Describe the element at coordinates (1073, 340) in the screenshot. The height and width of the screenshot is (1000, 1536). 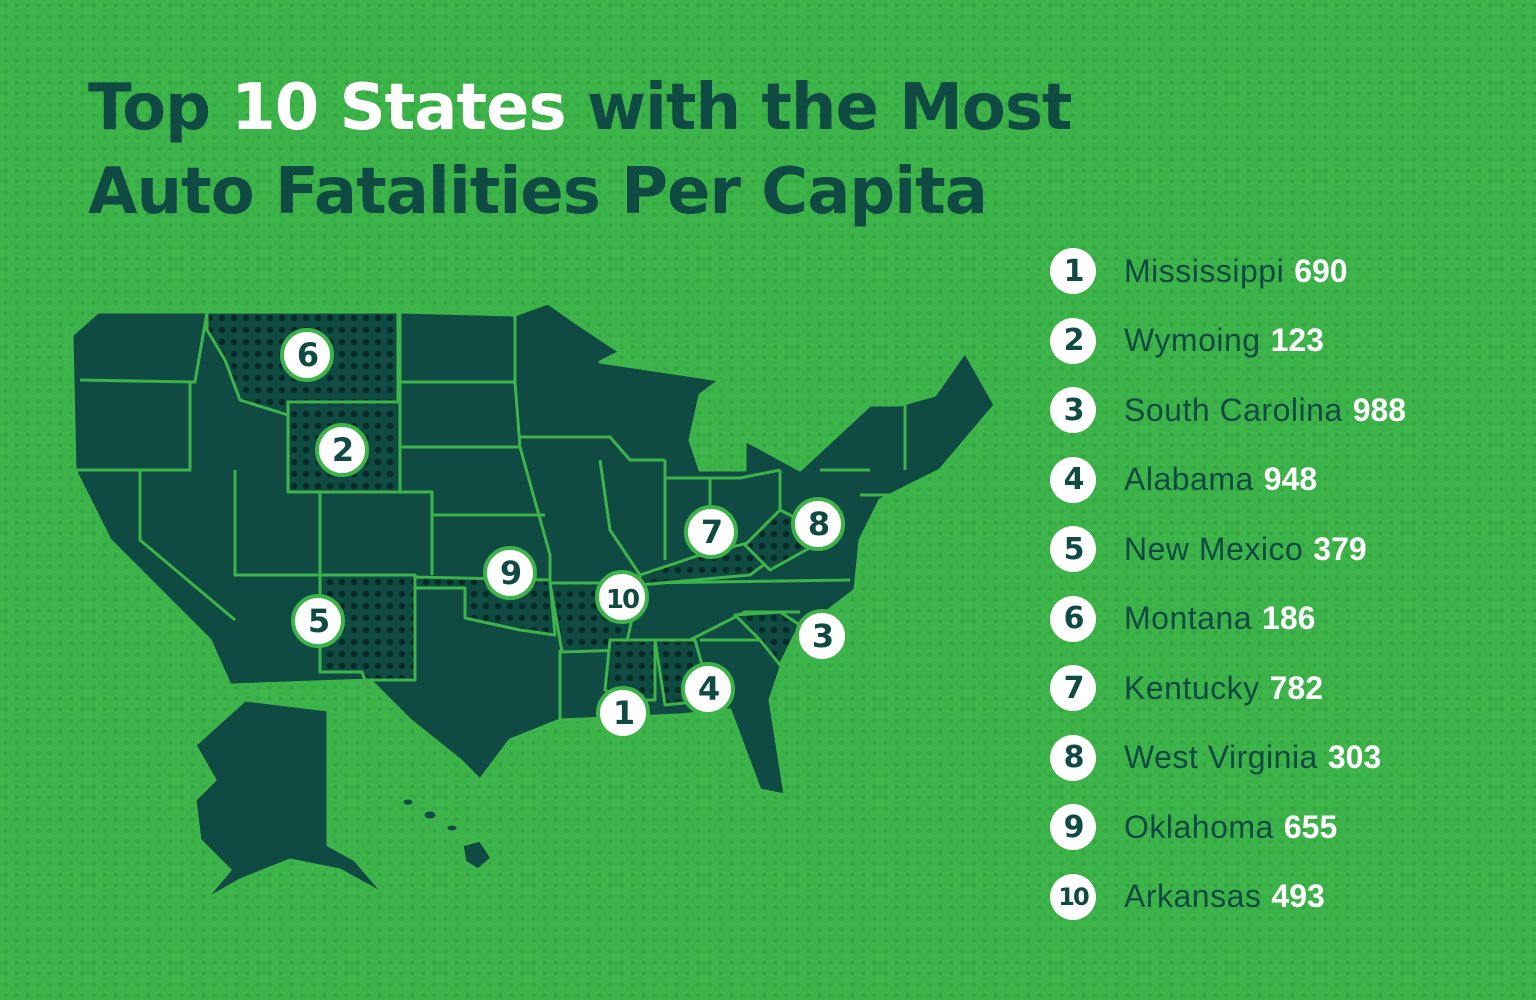
I see `rank-badge: 2` at that location.